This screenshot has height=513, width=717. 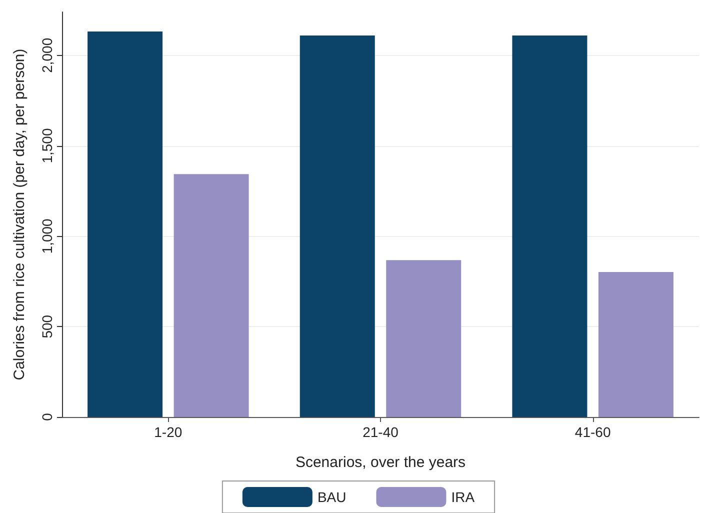 What do you see at coordinates (47, 146) in the screenshot?
I see `y-tick-label: 1,500` at bounding box center [47, 146].